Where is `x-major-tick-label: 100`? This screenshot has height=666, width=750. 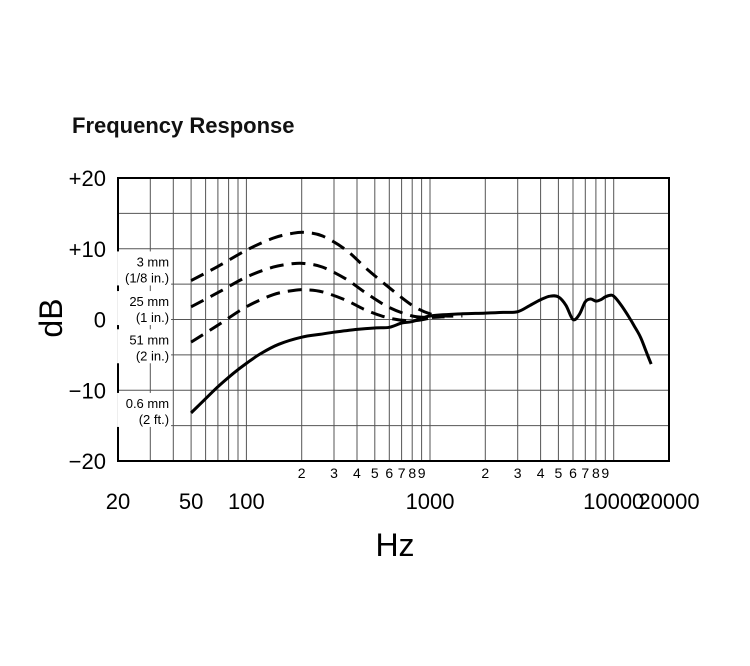
x-major-tick-label: 100 is located at coordinates (246, 501).